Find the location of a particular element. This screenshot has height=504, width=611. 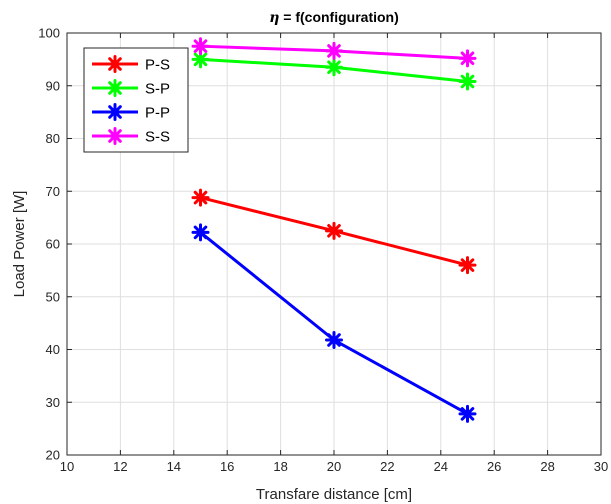

legend-label-s-p: S-P is located at coordinates (157, 89).